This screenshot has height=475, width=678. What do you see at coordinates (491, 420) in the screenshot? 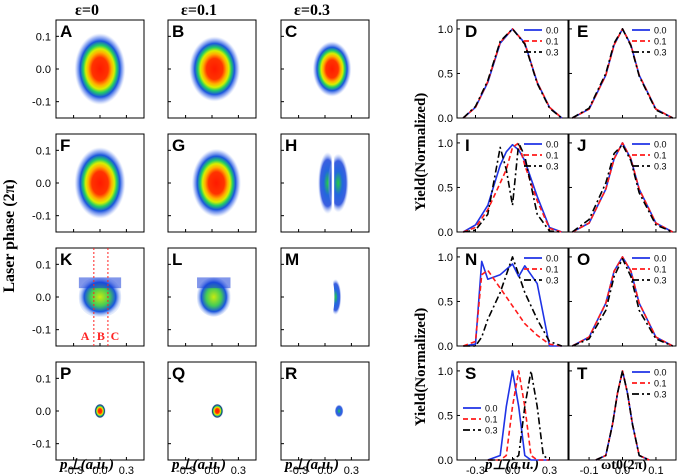
I see `legend-label-S: 0.1` at bounding box center [491, 420].